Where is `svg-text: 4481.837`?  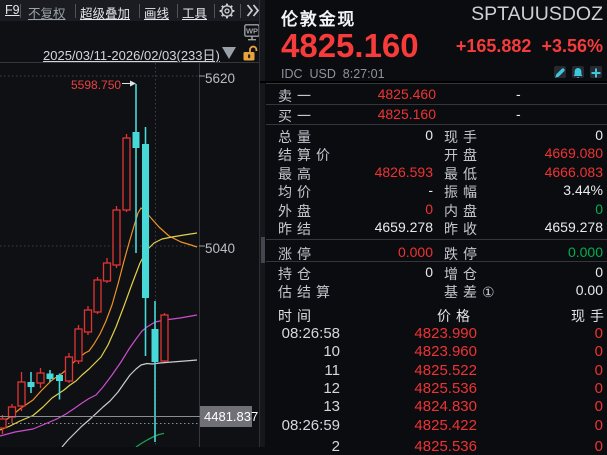 svg-text: 4481.837 is located at coordinates (231, 416).